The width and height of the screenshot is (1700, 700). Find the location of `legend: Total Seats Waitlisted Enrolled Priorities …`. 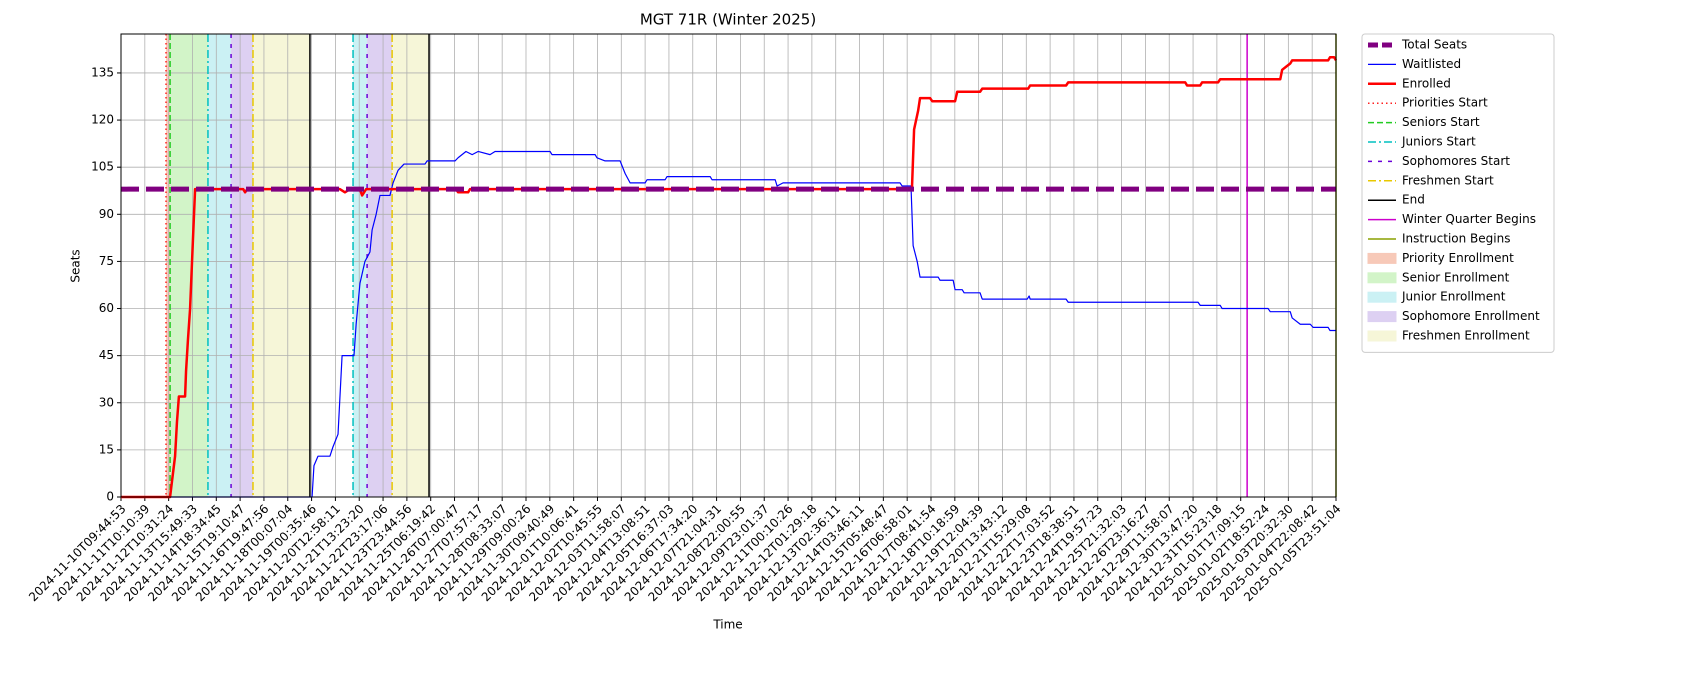

legend: Total Seats Waitlisted Enrolled Priorities … is located at coordinates (1458, 193).